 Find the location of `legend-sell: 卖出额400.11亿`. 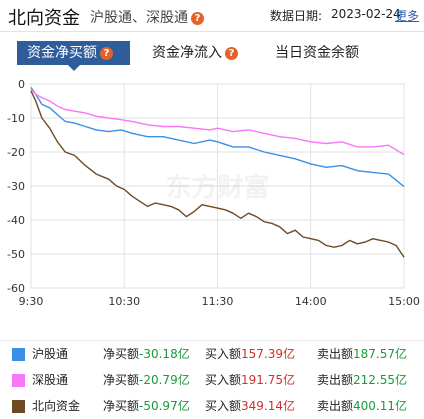

legend-sell: 卖出额400.11亿 is located at coordinates (362, 406).